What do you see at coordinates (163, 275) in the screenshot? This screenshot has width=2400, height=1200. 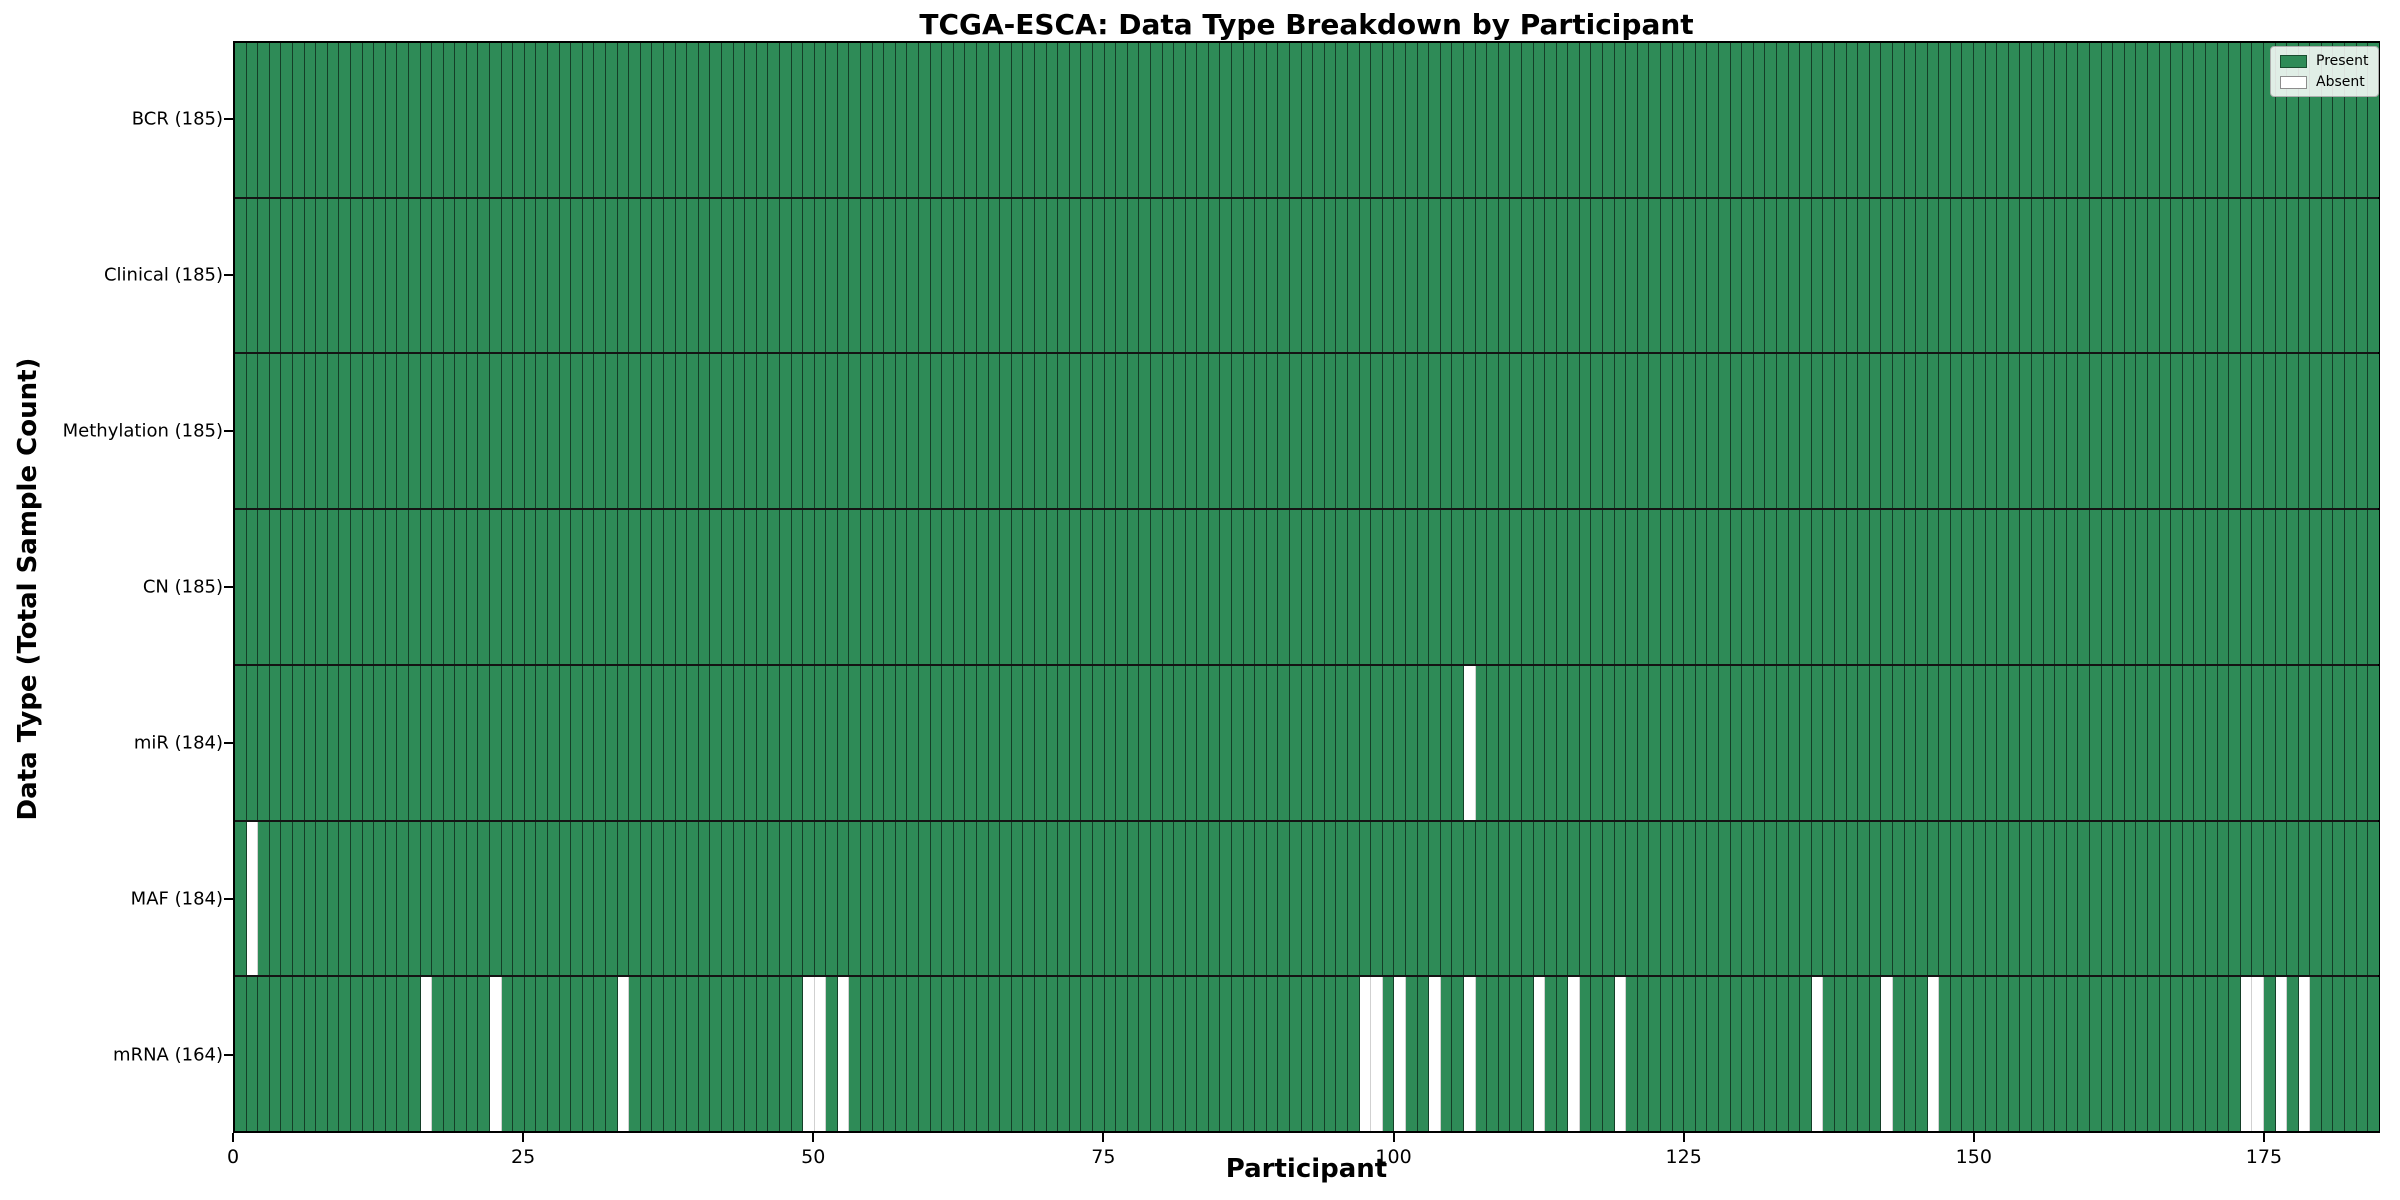 I see `ytick-label-Clinical: Clinical (185)` at bounding box center [163, 275].